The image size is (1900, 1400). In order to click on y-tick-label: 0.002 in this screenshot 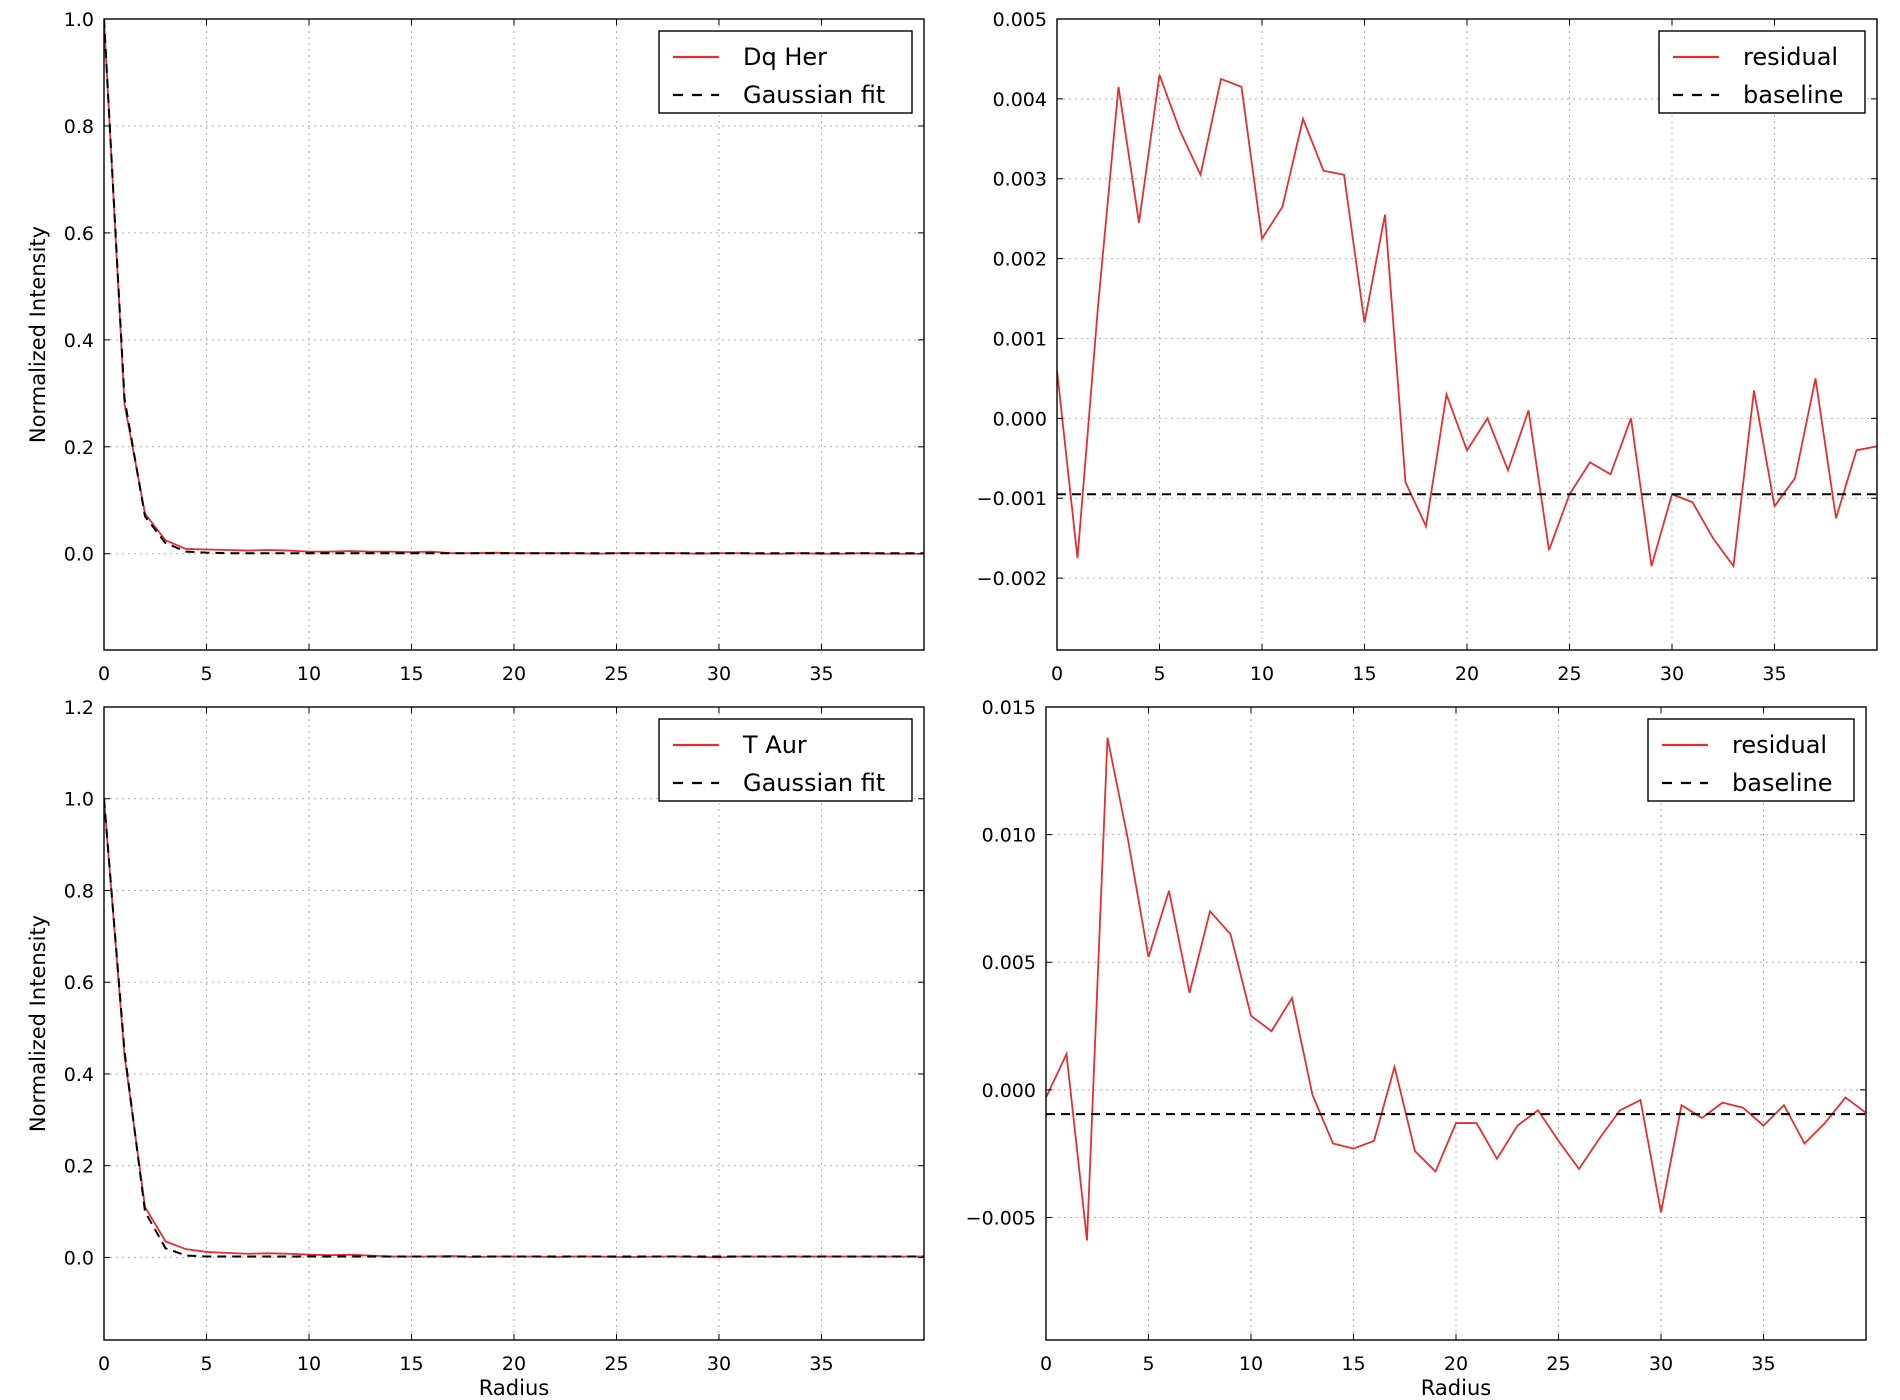, I will do `click(1020, 260)`.